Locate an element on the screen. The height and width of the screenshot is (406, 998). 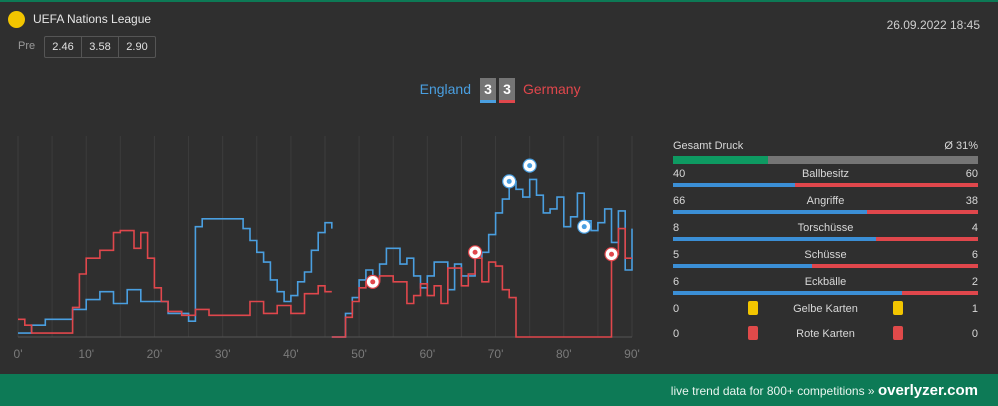
stat-away-value: 6 is located at coordinates (974, 255).